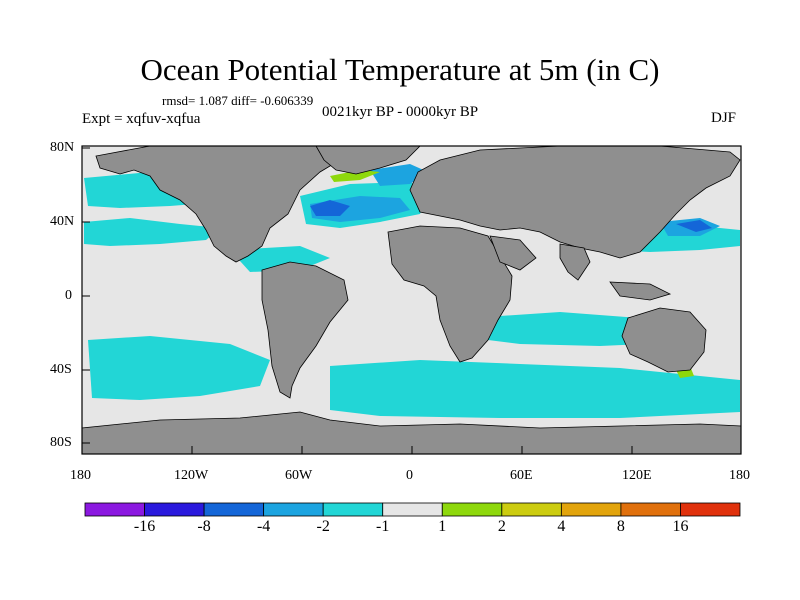 The height and width of the screenshot is (600, 800). Describe the element at coordinates (399, 175) in the screenshot. I see `nordic-seas-blue` at that location.